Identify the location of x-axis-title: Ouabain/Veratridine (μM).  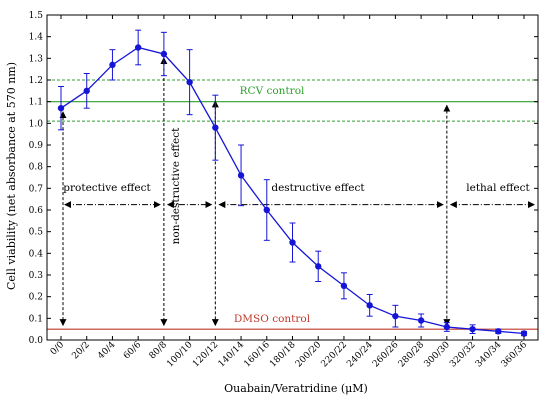
(296, 388).